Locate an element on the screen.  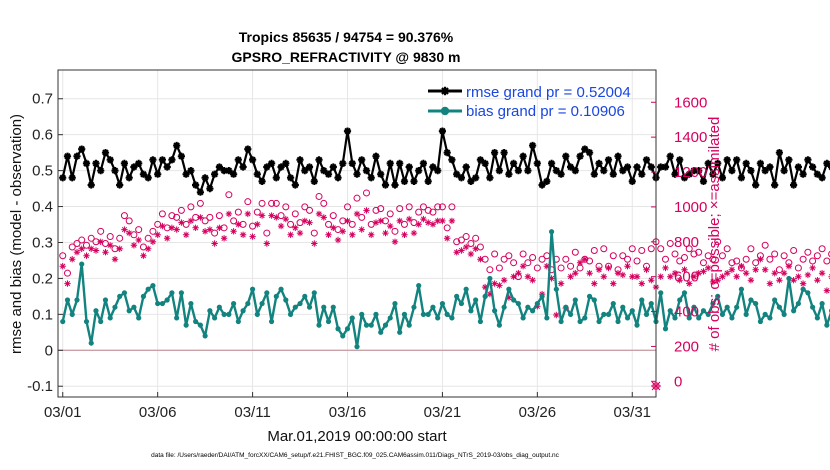
x-tick-label: 03/26 is located at coordinates (538, 412).